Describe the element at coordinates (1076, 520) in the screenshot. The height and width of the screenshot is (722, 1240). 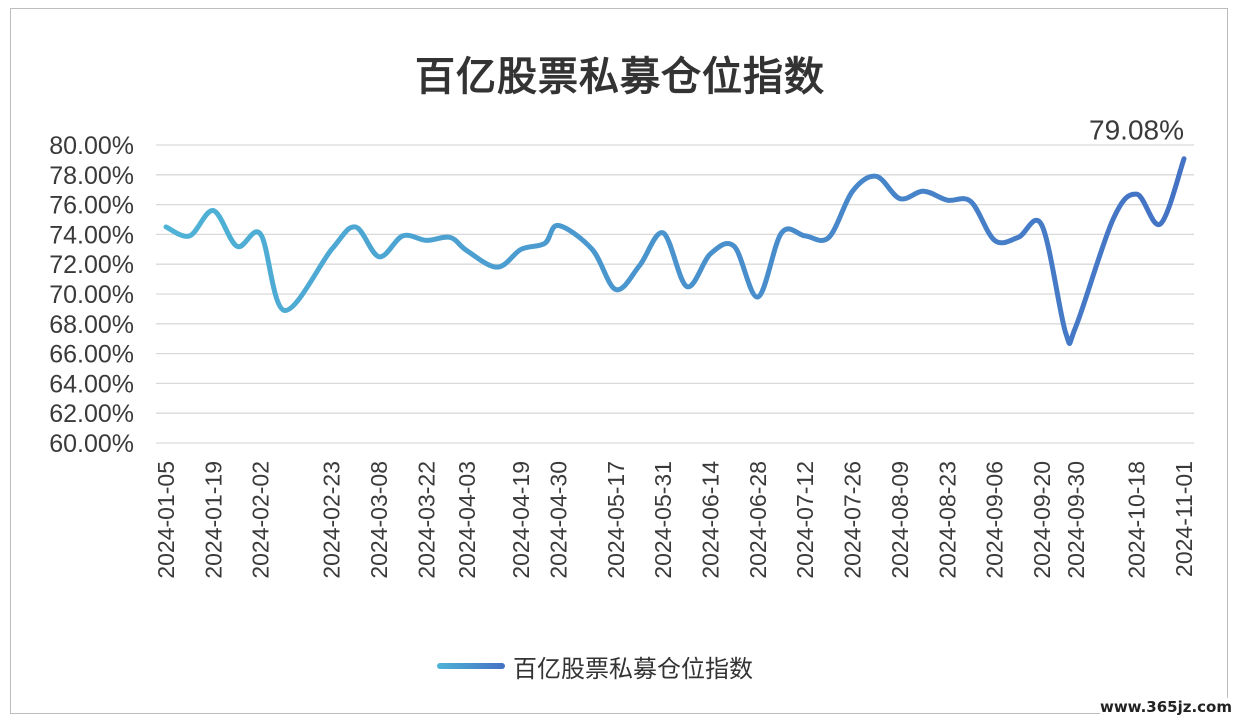
I see `x-tick-label: 2024-09-30` at that location.